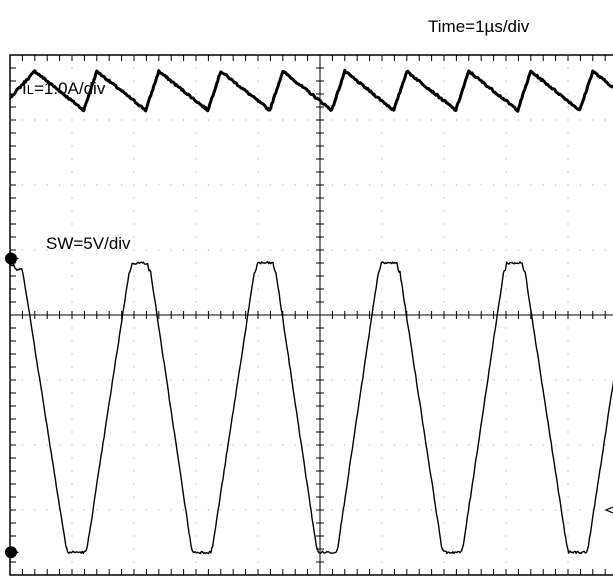  I want to click on inductor-current-label-subscript: L, so click(30, 89).